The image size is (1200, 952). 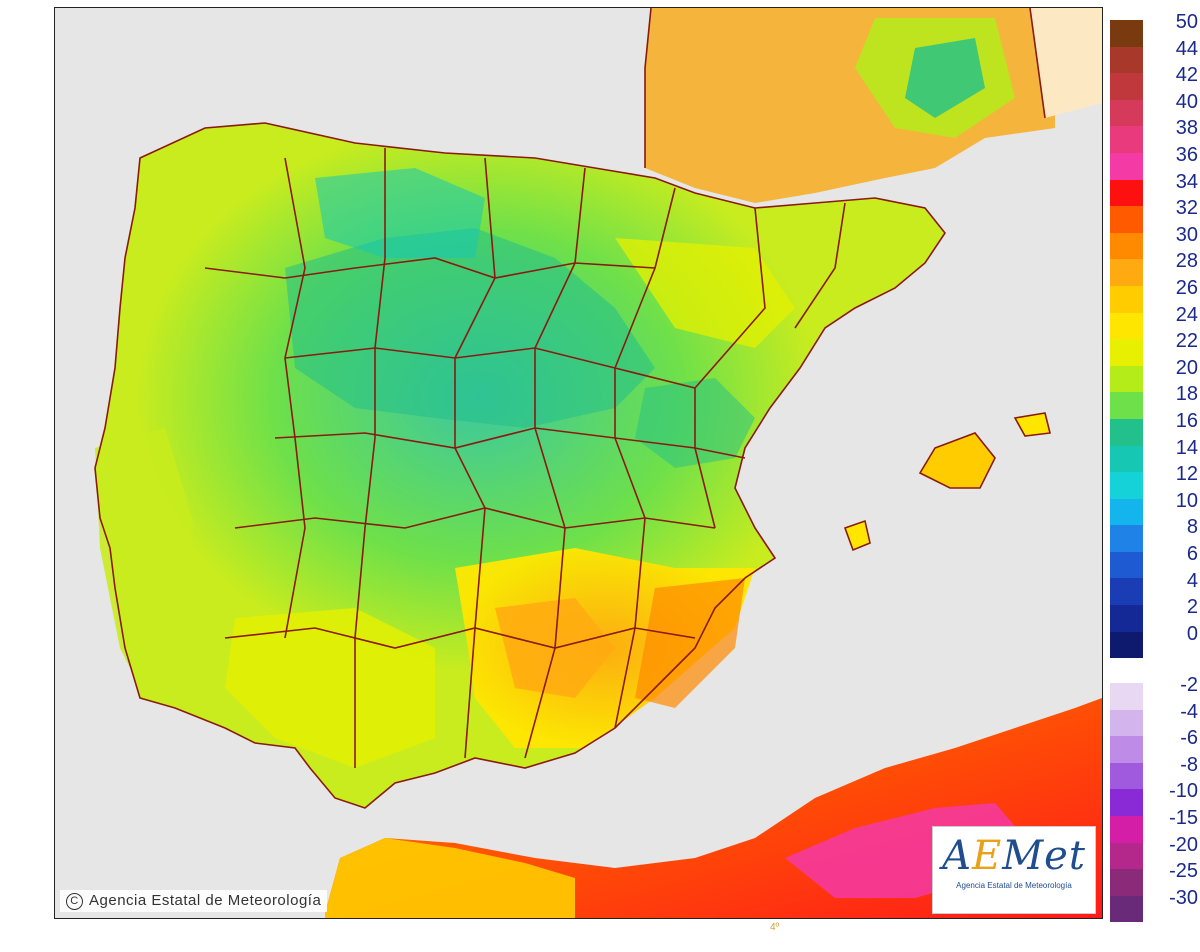 What do you see at coordinates (1183, 844) in the screenshot?
I see `legend-label: -20` at bounding box center [1183, 844].